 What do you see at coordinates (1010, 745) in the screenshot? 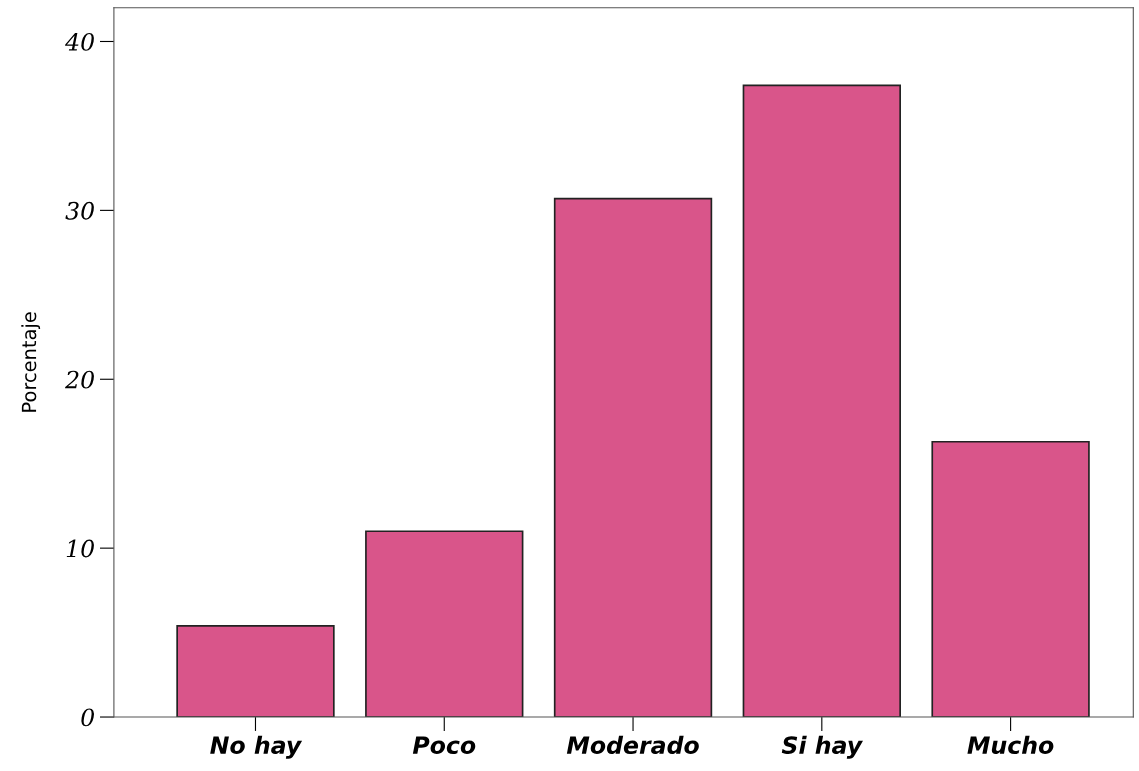
I see `x-tick-label: Mucho` at bounding box center [1010, 745].